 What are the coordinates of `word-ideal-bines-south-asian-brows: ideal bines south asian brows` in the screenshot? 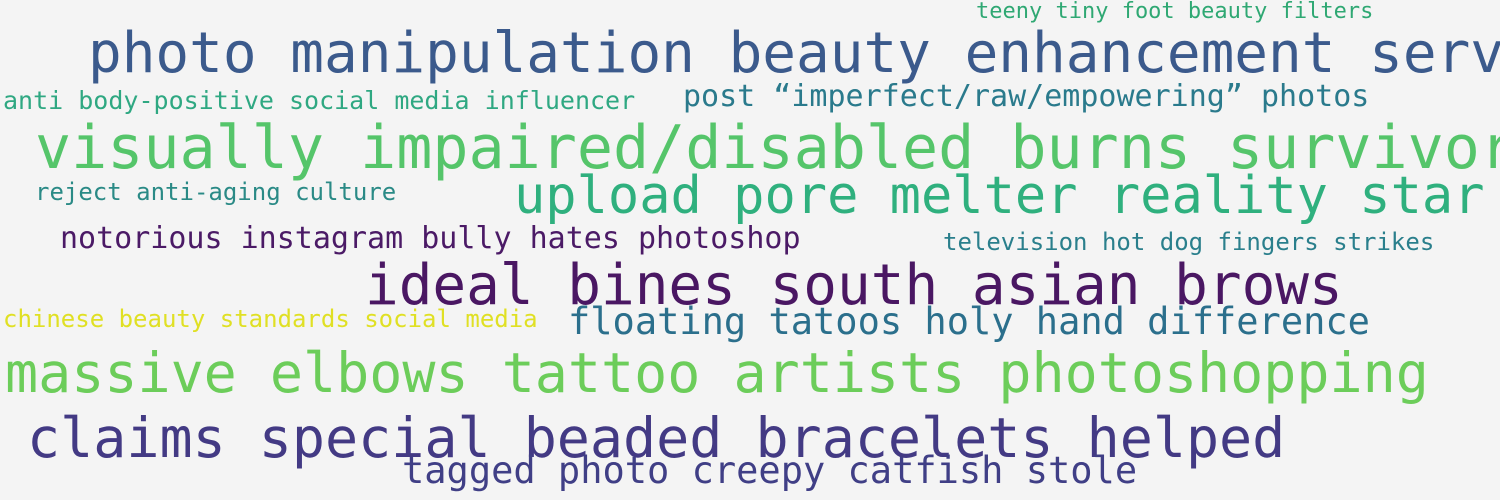 It's located at (854, 285).